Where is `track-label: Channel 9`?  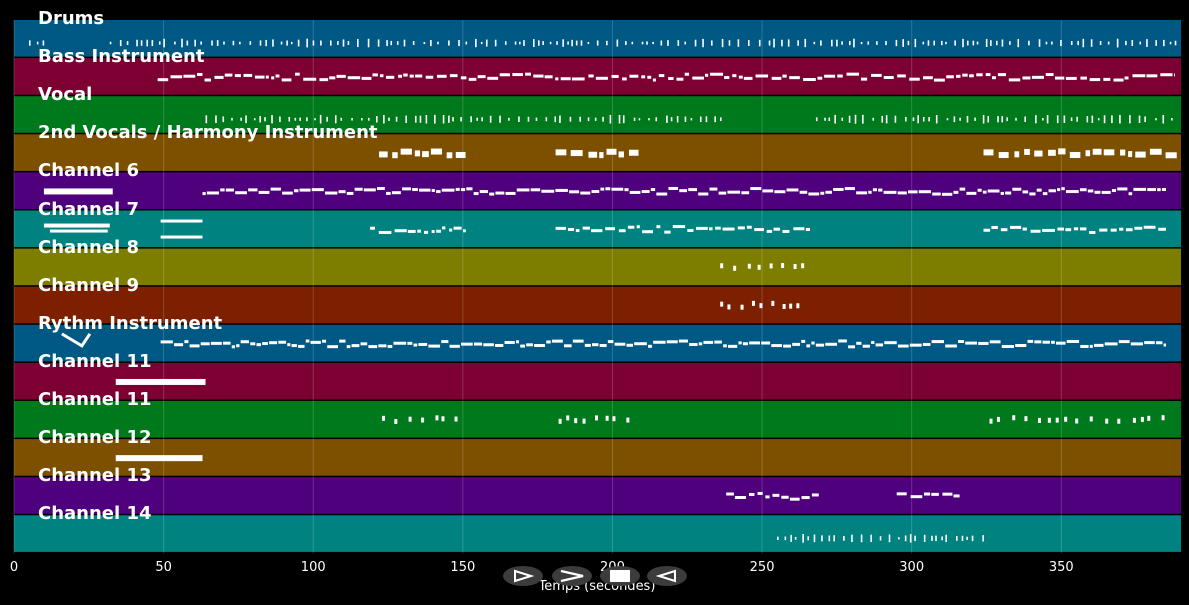
track-label: Channel 9 is located at coordinates (88, 285).